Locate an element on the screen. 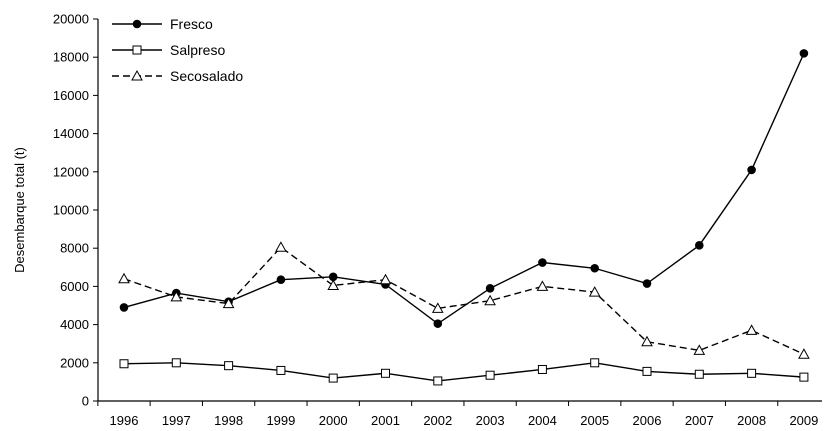 This screenshot has height=431, width=828. y-axis-title: Desembarque total (t) is located at coordinates (19, 210).